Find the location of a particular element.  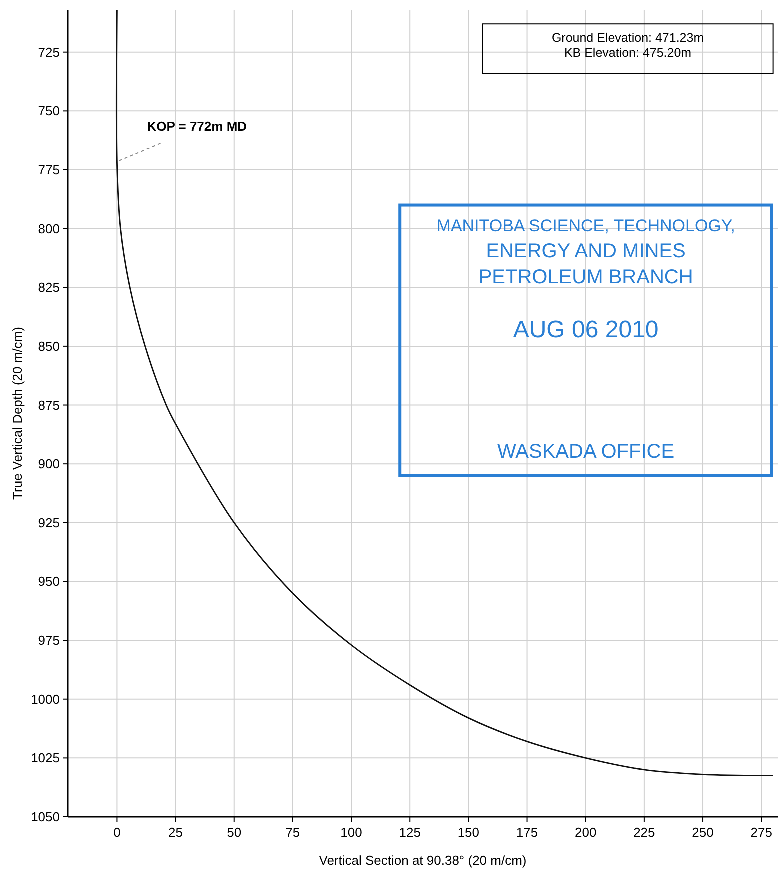

annotation: ENERGY AND MINES is located at coordinates (586, 251).